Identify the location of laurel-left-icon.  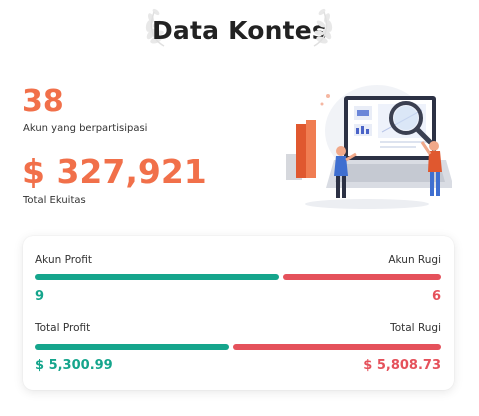
(155, 27).